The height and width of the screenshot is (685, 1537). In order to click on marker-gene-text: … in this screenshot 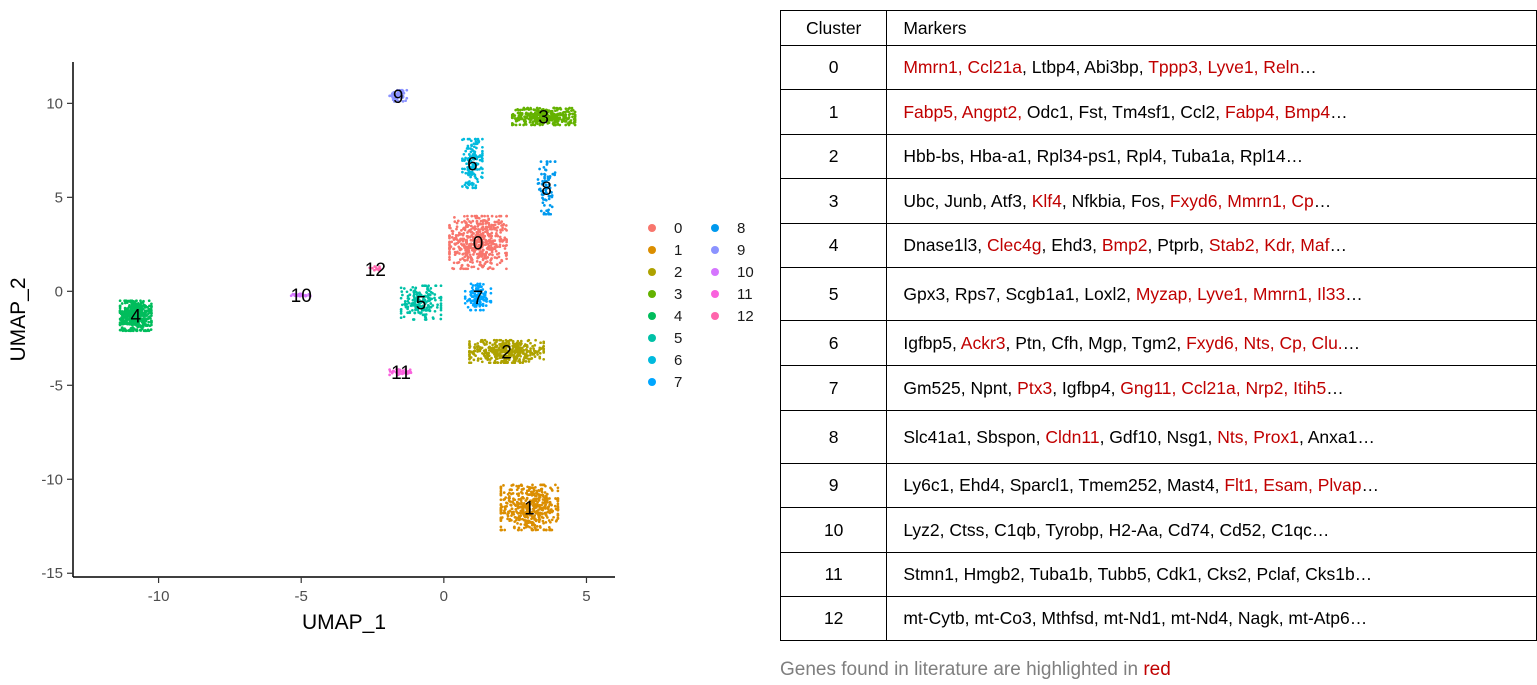, I will do `click(1322, 200)`.